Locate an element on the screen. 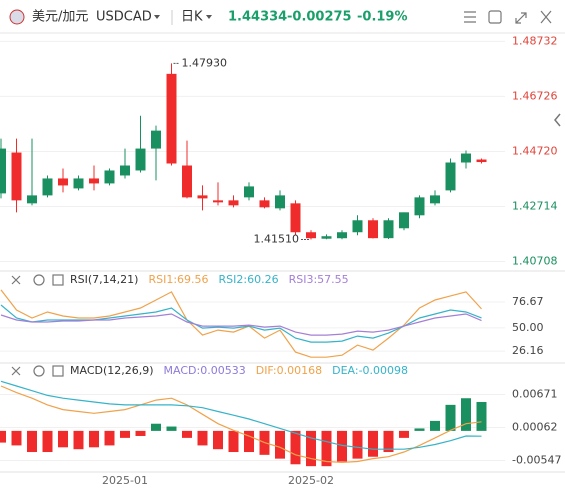 Image resolution: width=565 pixels, height=493 pixels. legend-entry: RSI2:60.26 is located at coordinates (249, 279).